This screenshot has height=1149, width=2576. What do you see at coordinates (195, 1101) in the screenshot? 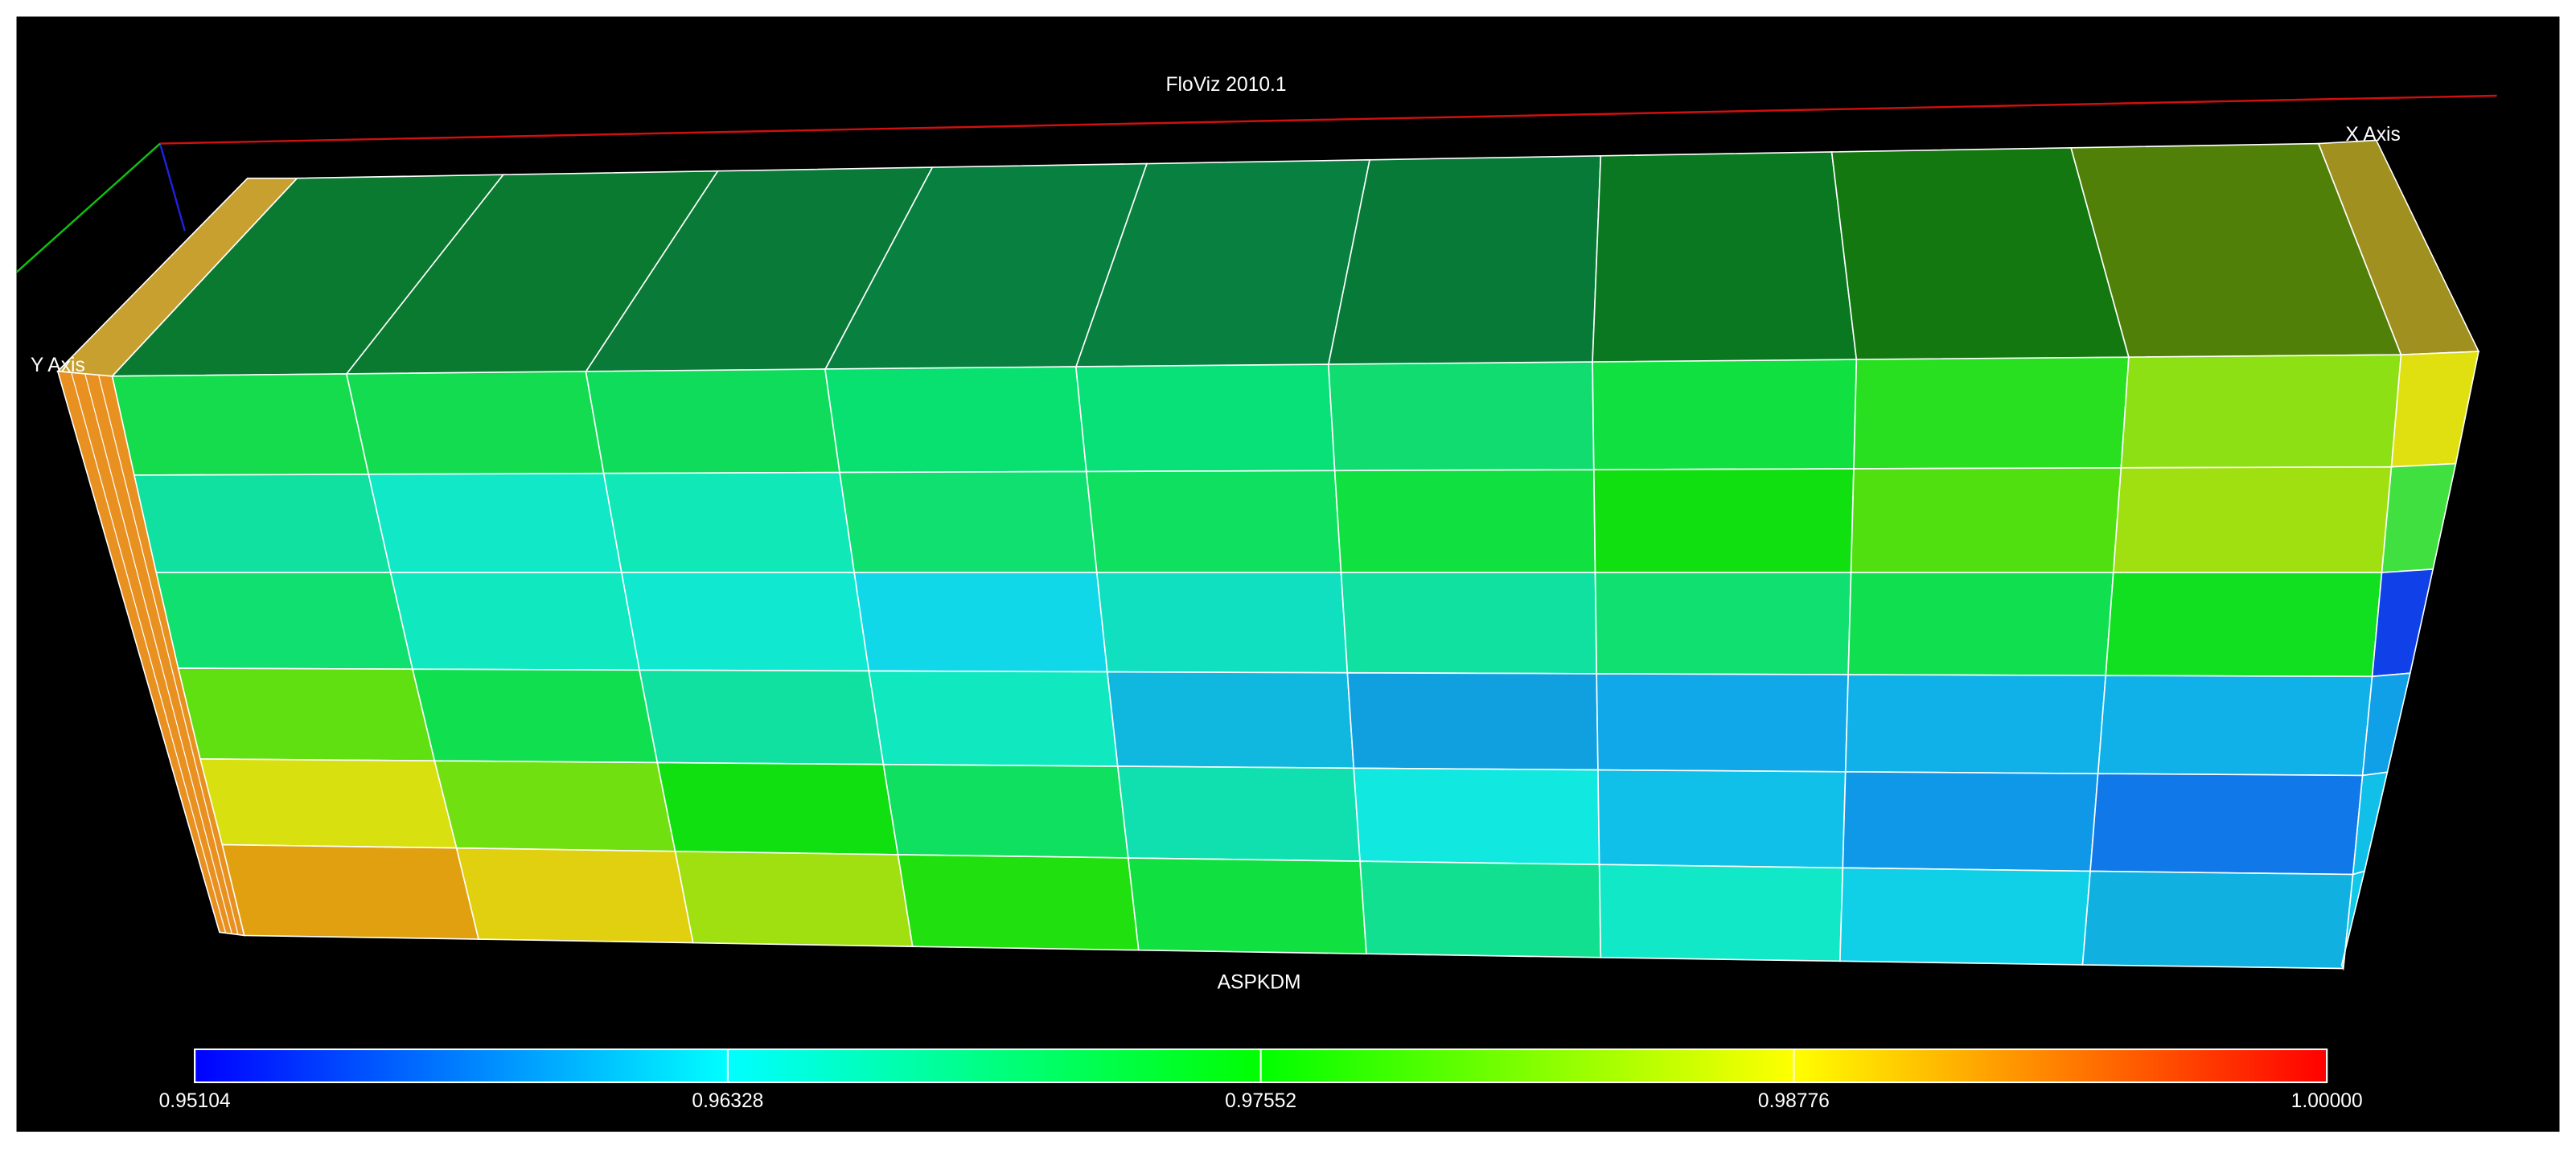
I see `colorbar-tick-label: 0.95104` at bounding box center [195, 1101].